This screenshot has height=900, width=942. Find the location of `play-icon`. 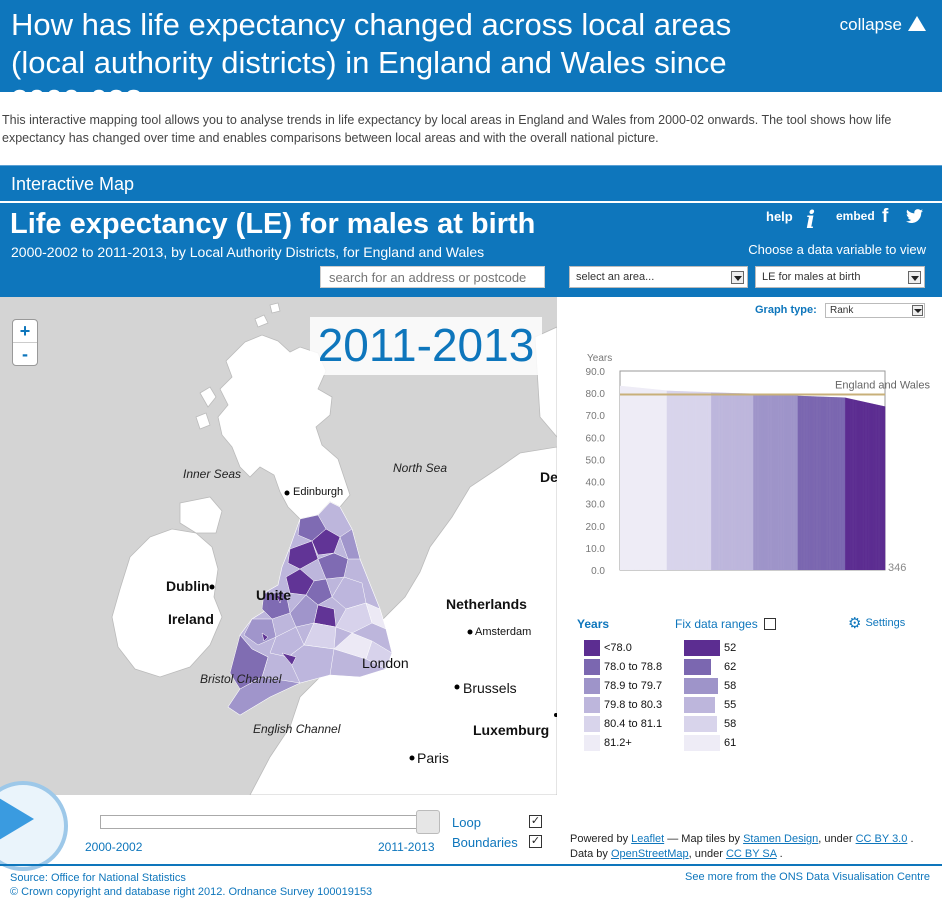

play-icon is located at coordinates (17, 819).